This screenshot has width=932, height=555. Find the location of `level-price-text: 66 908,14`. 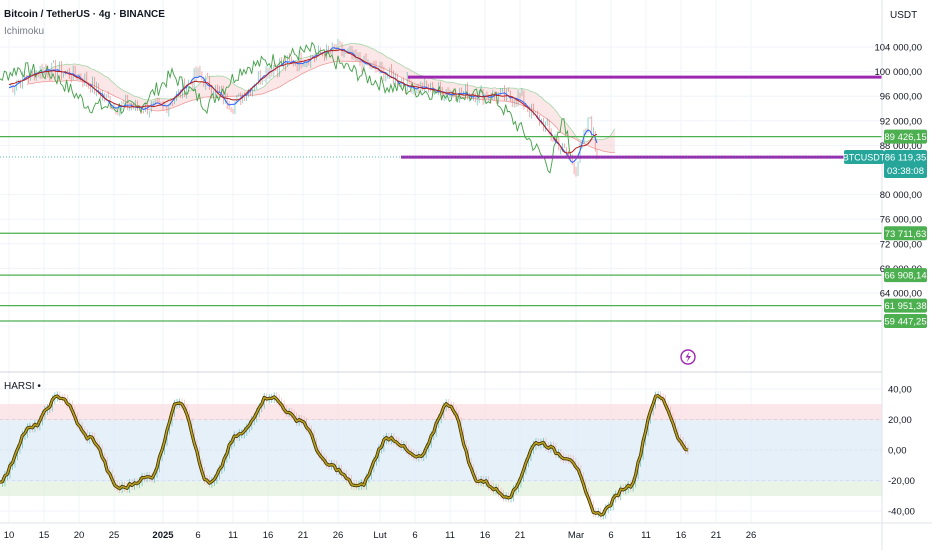

level-price-text: 66 908,14 is located at coordinates (905, 276).